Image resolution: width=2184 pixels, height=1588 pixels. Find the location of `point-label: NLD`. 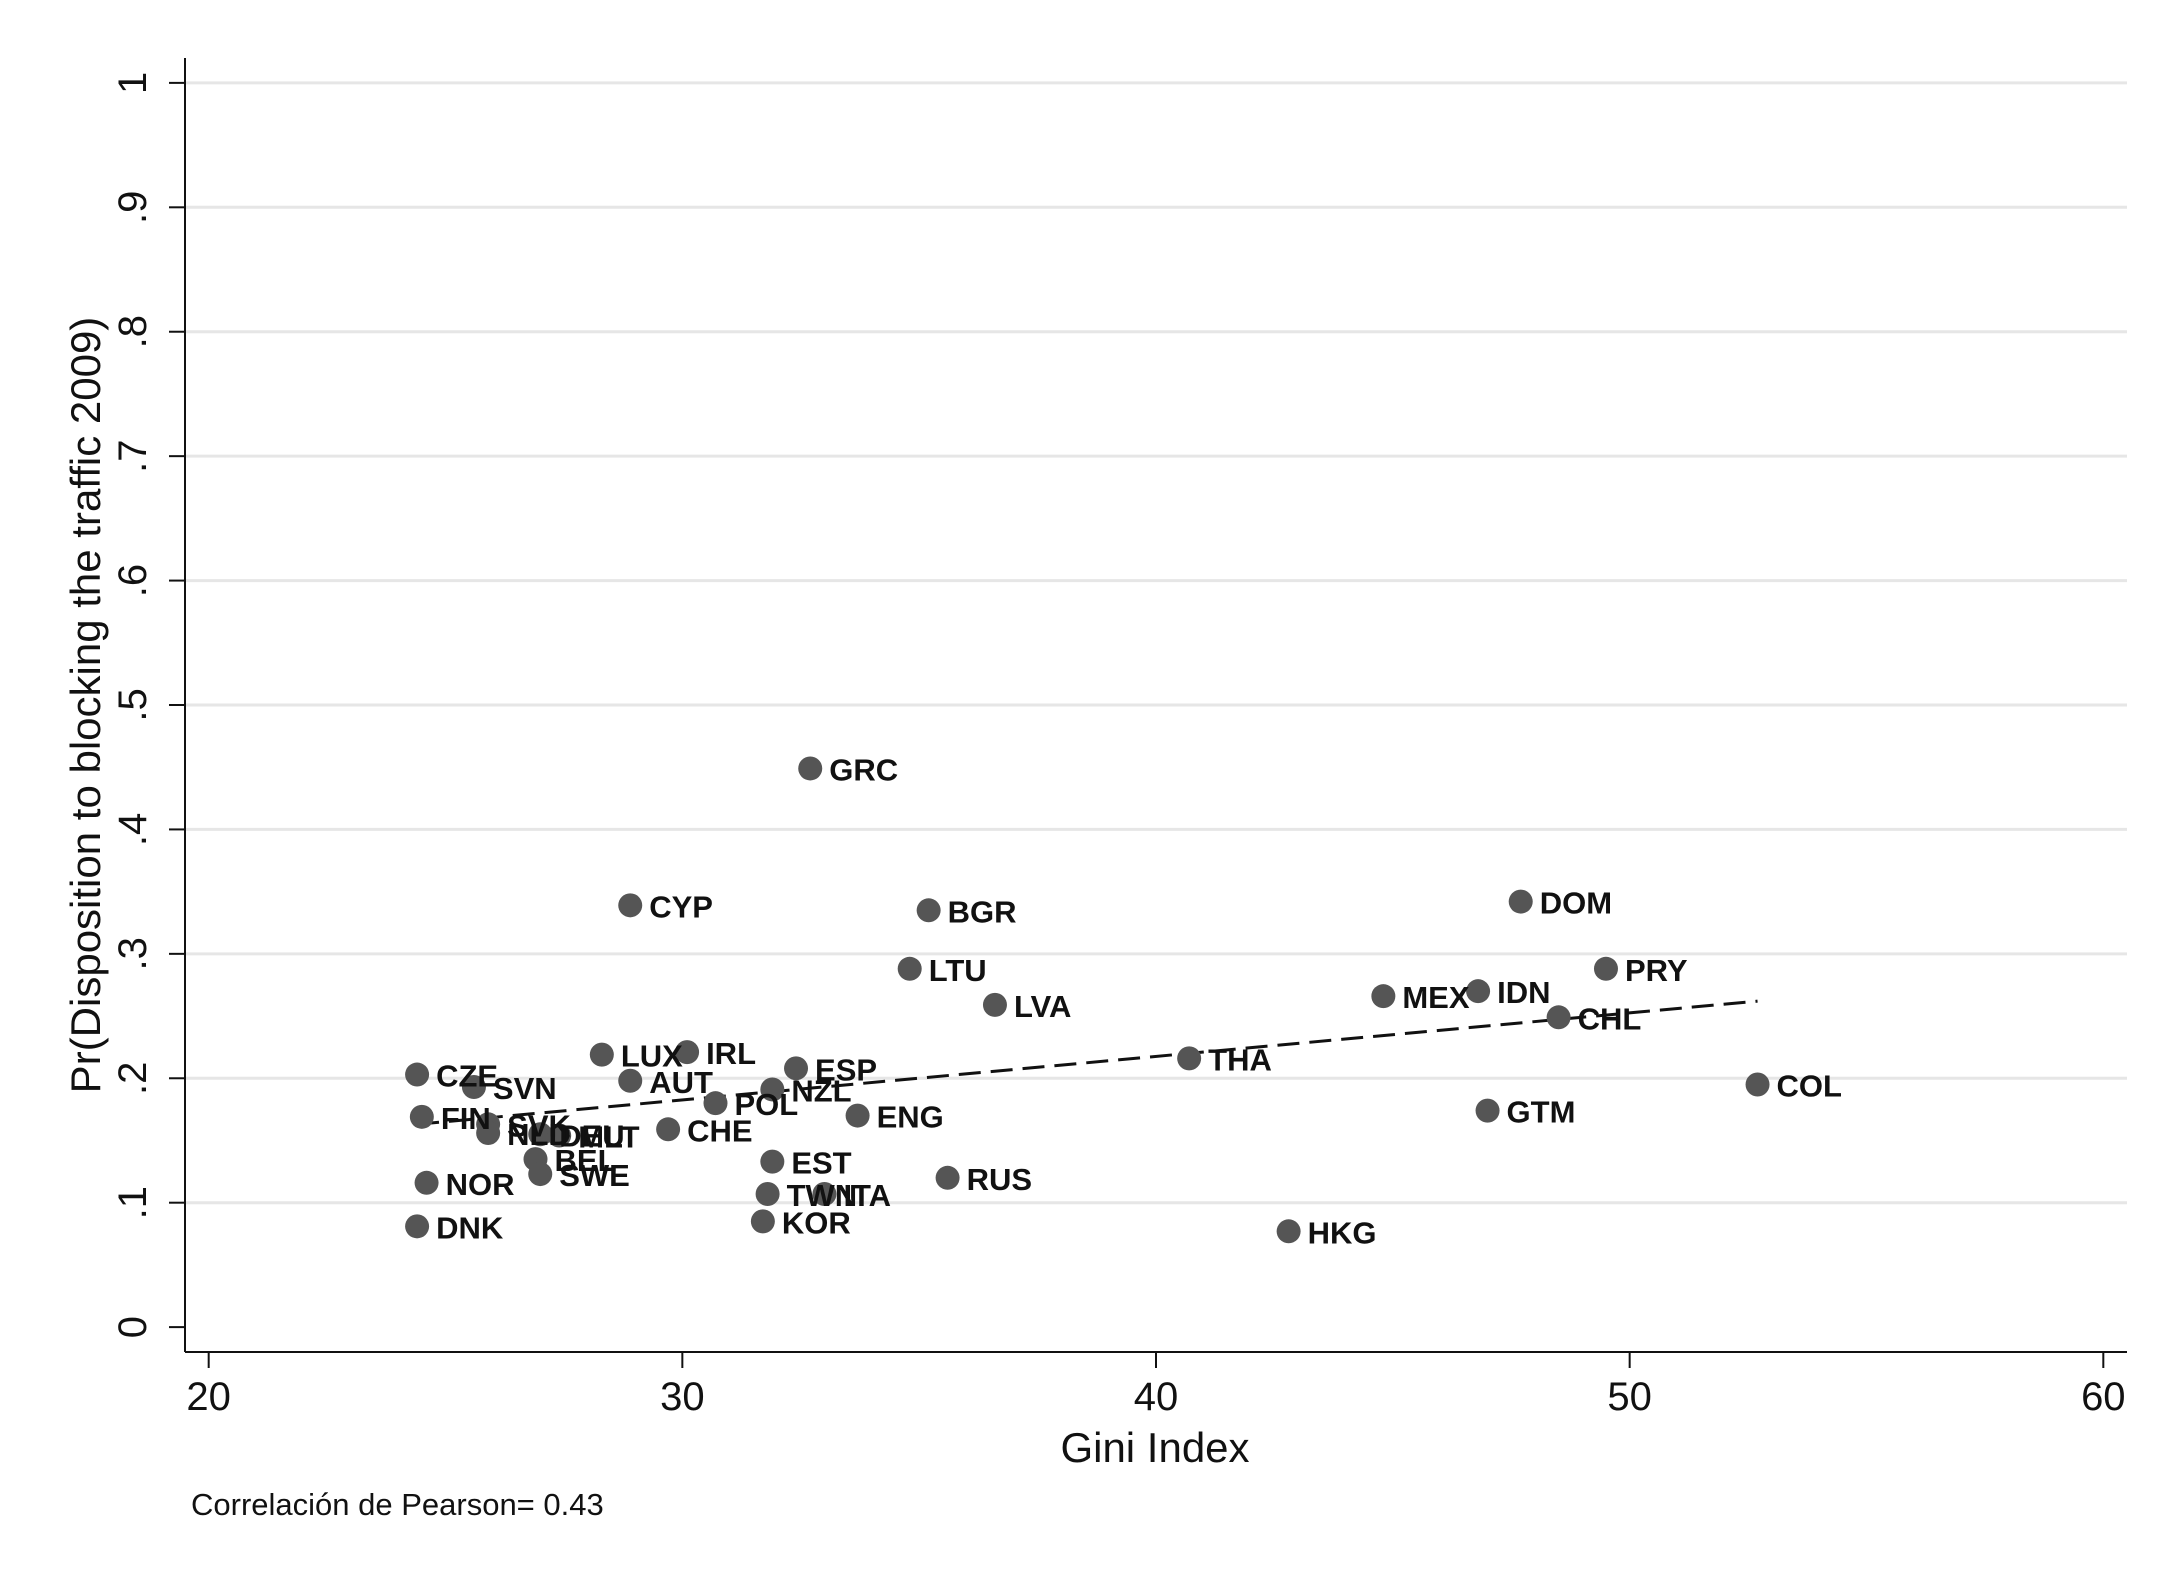

point-label: NLD is located at coordinates (539, 1134).